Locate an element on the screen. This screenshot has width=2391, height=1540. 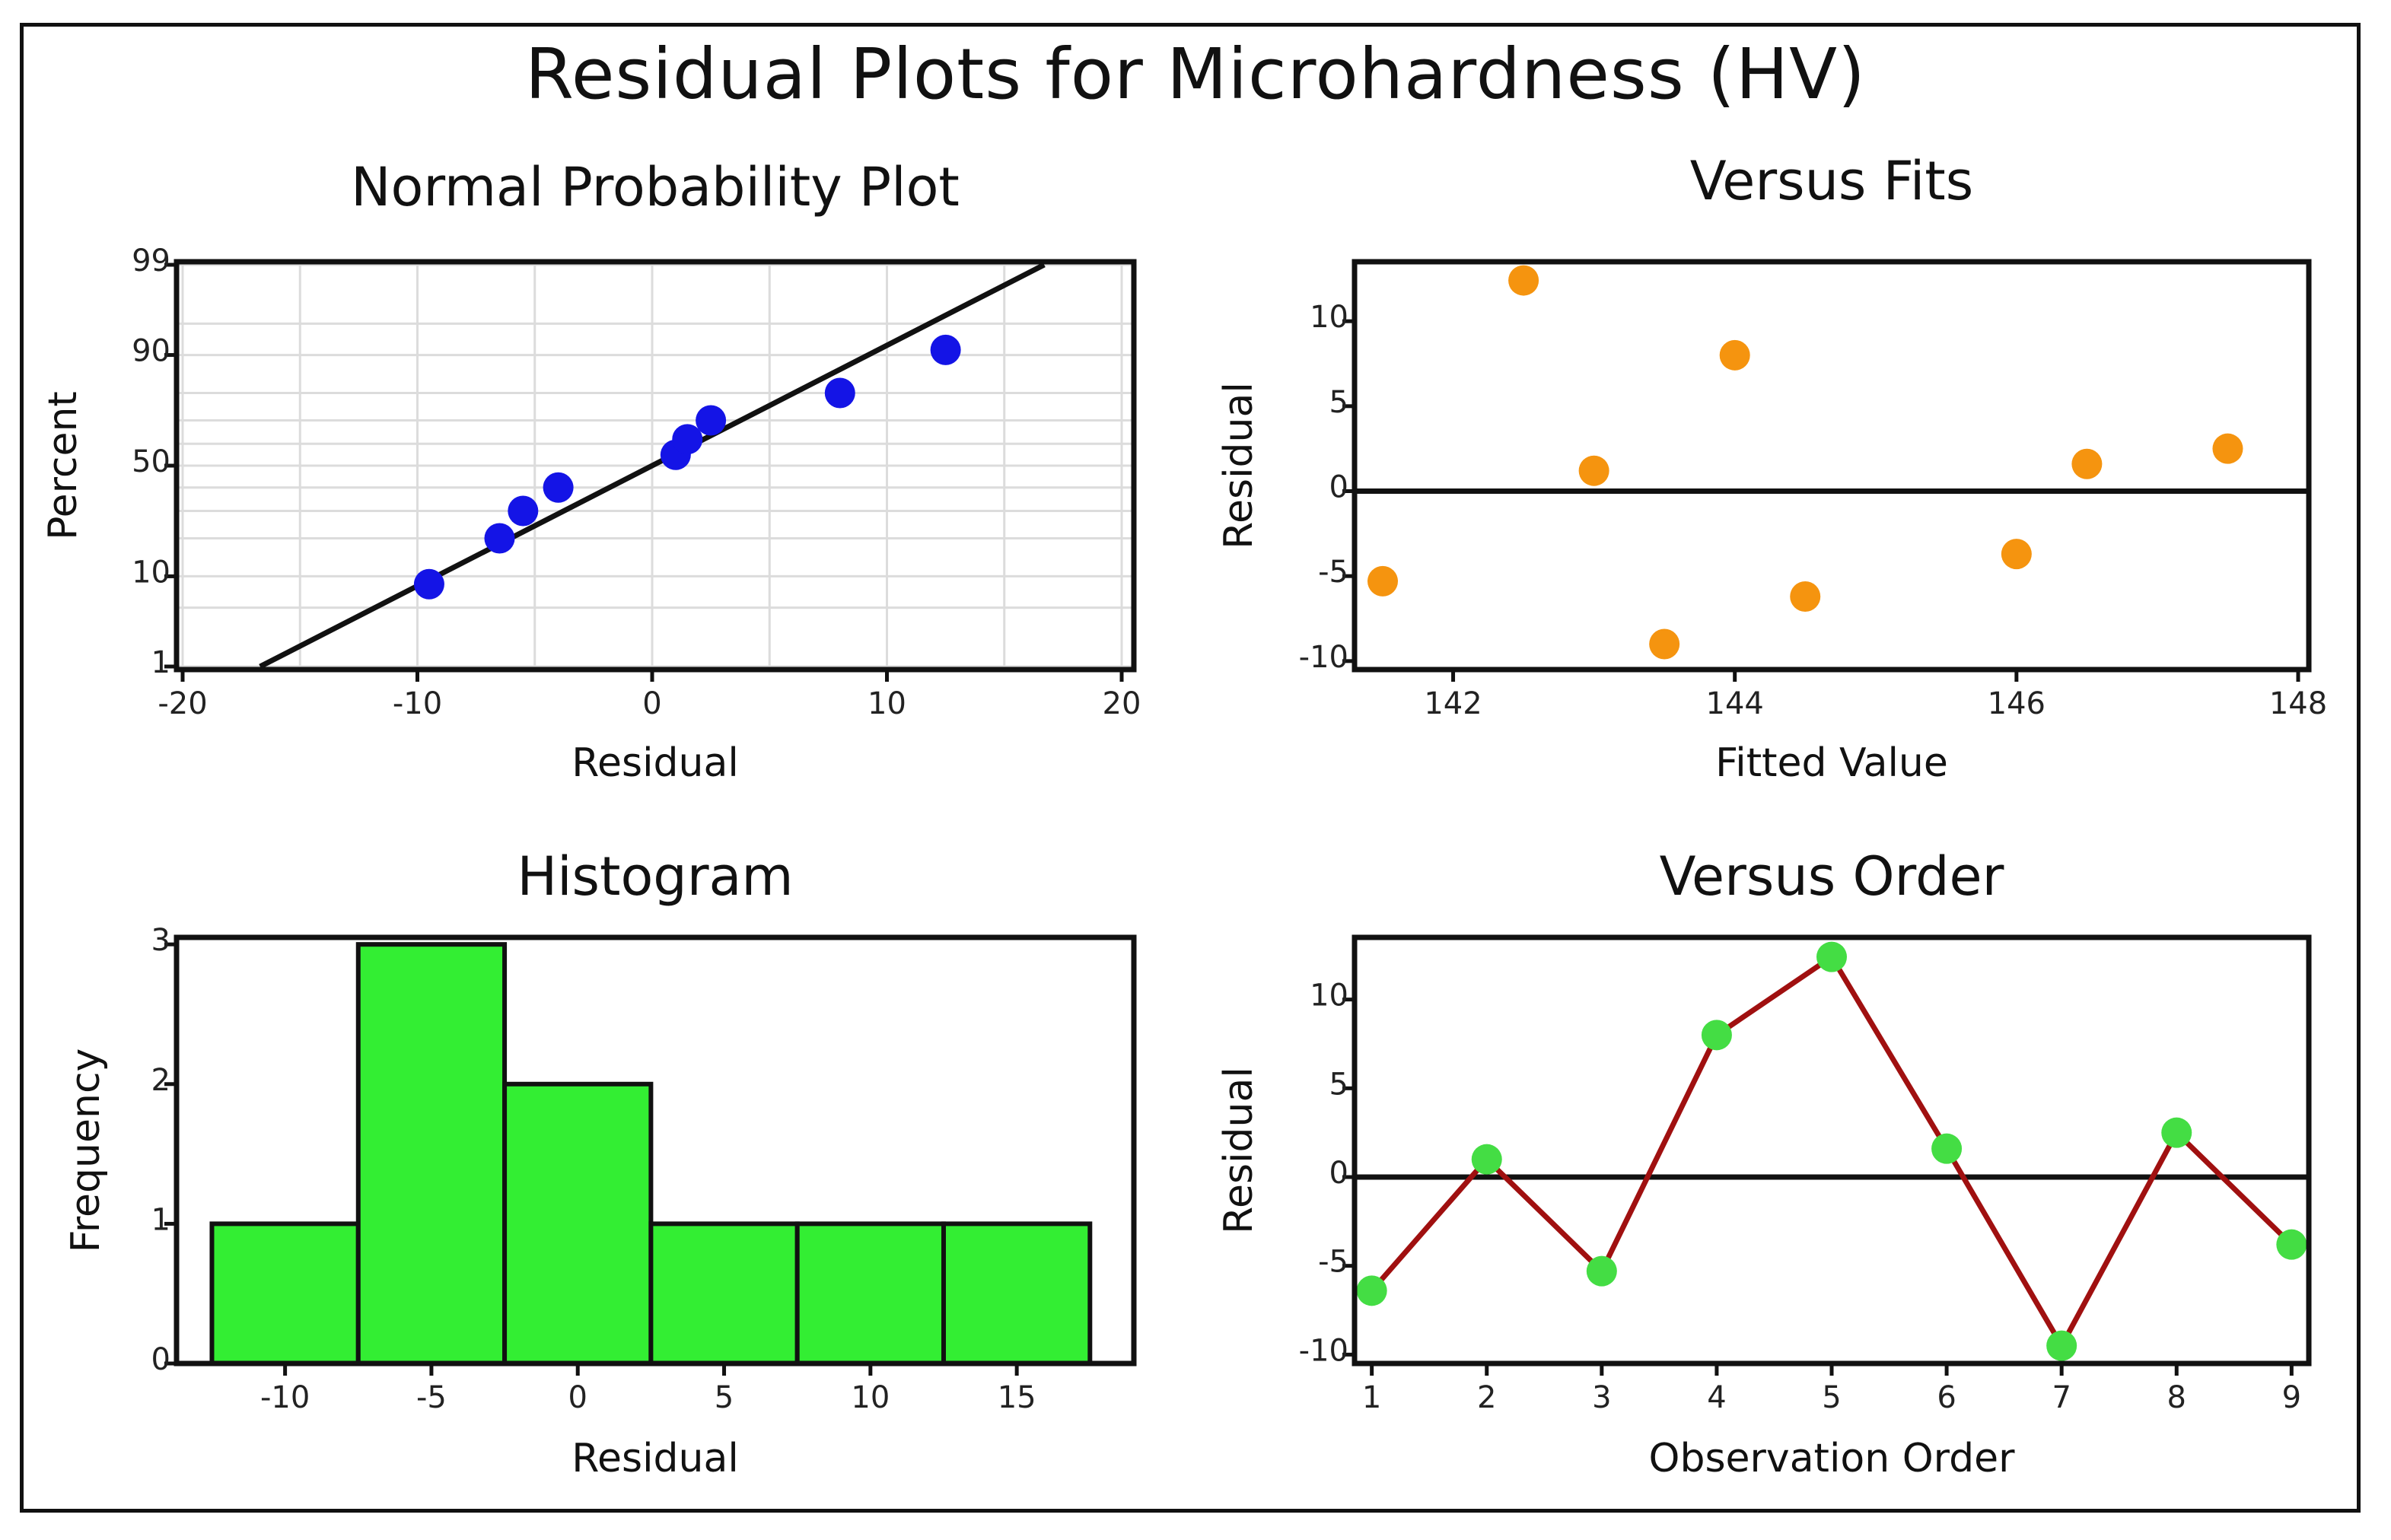
vorder-x-tick-label: 8 is located at coordinates (2176, 1398).